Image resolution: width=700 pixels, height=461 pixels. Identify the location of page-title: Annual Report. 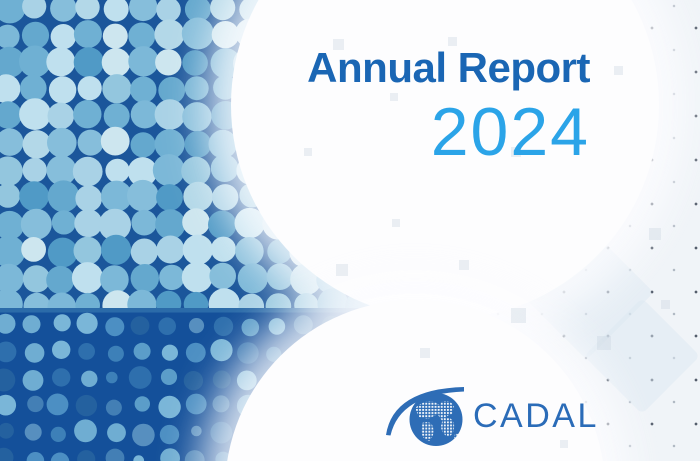
(448, 67).